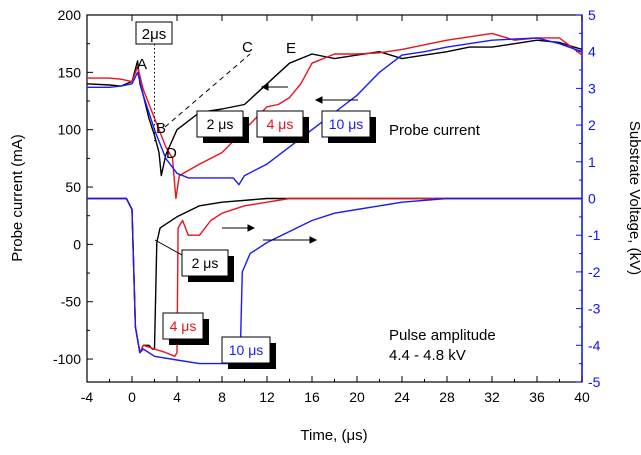 The image size is (641, 455). What do you see at coordinates (594, 345) in the screenshot?
I see `y-right-tick-label: -4` at bounding box center [594, 345].